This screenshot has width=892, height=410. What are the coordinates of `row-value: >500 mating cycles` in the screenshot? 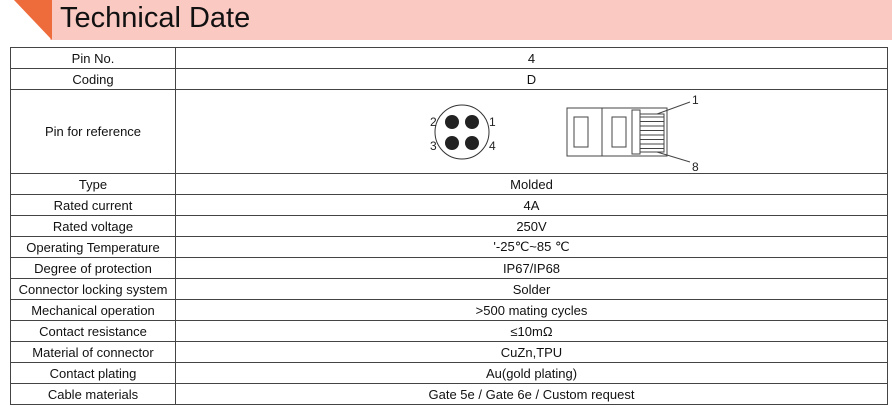 It's located at (531, 310).